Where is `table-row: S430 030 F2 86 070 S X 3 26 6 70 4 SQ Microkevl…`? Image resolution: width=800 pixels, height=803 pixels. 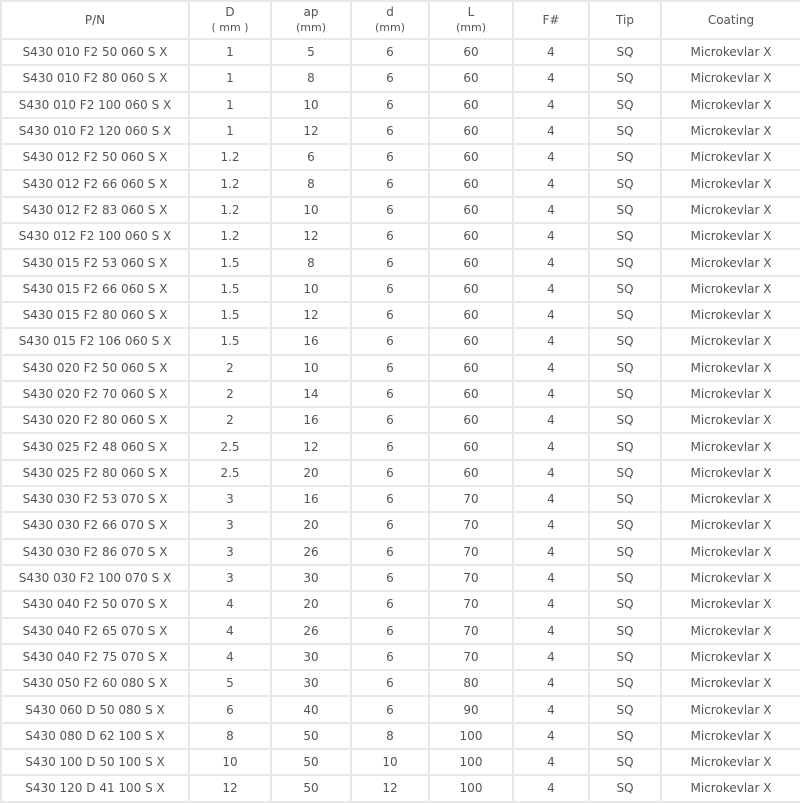 table-row: S430 030 F2 86 070 S X 3 26 6 70 4 SQ Microkevl… is located at coordinates (400, 551).